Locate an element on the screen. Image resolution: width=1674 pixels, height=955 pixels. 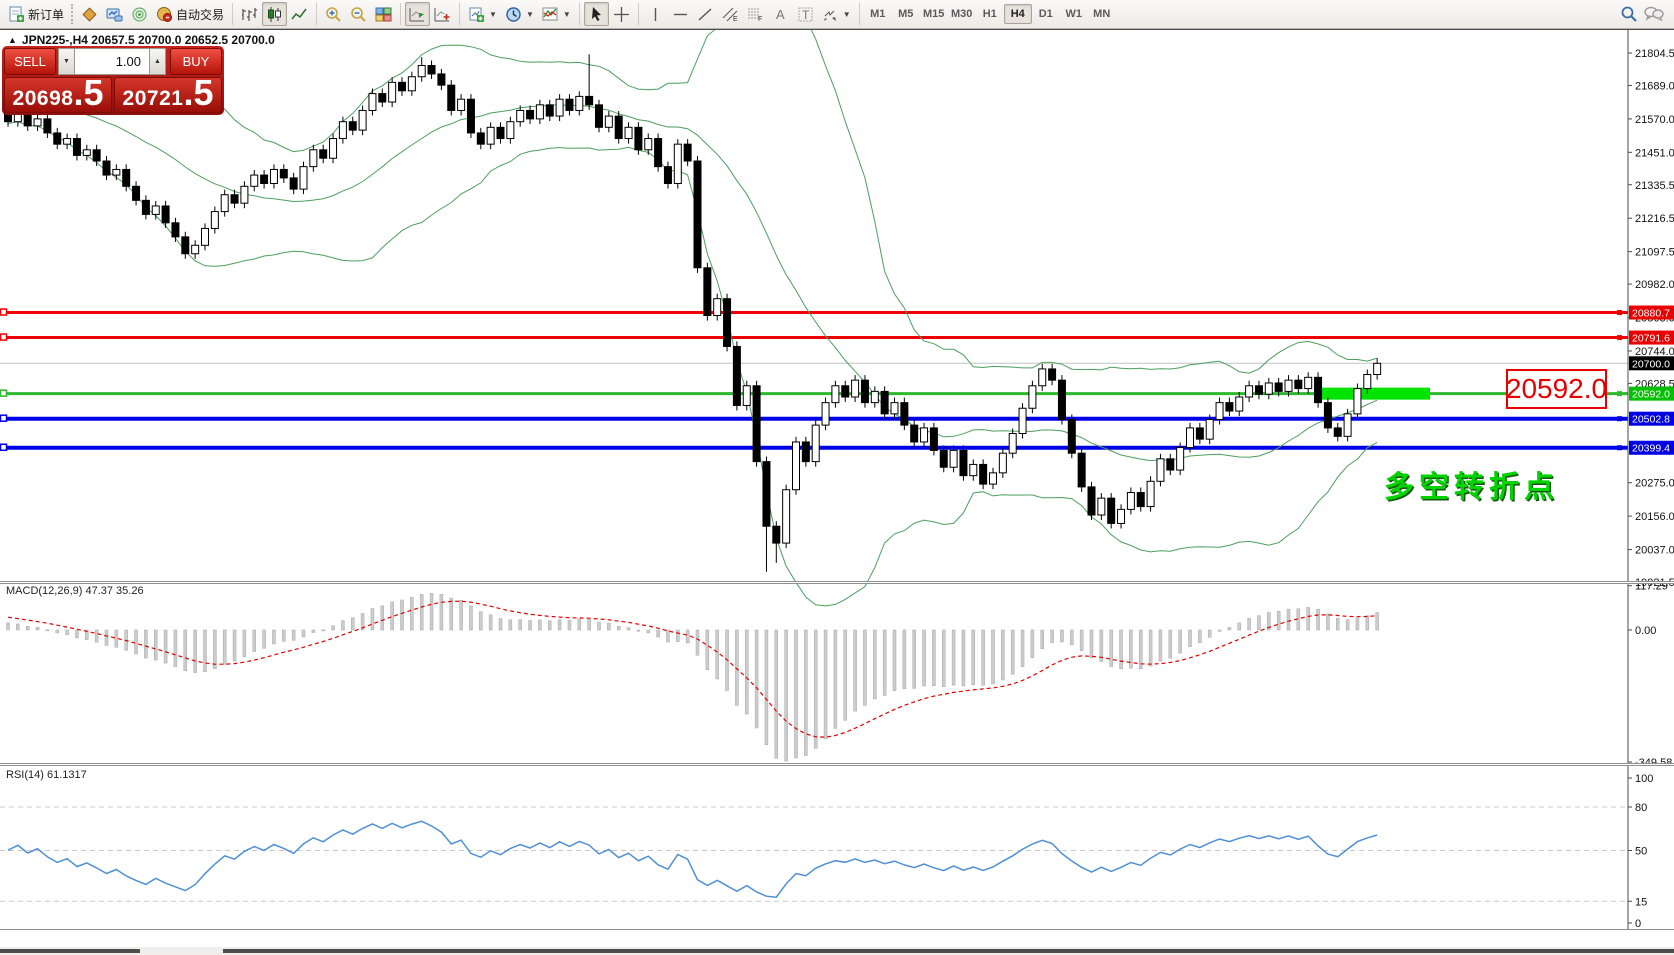
price-tag: 20700.0 is located at coordinates (1651, 363).